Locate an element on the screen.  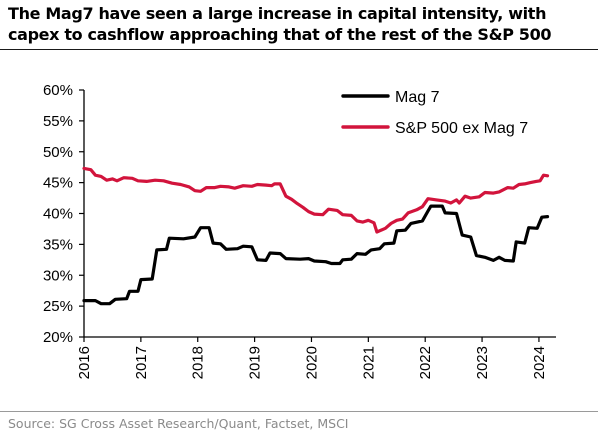
x-tick-label: 2020 is located at coordinates (311, 362).